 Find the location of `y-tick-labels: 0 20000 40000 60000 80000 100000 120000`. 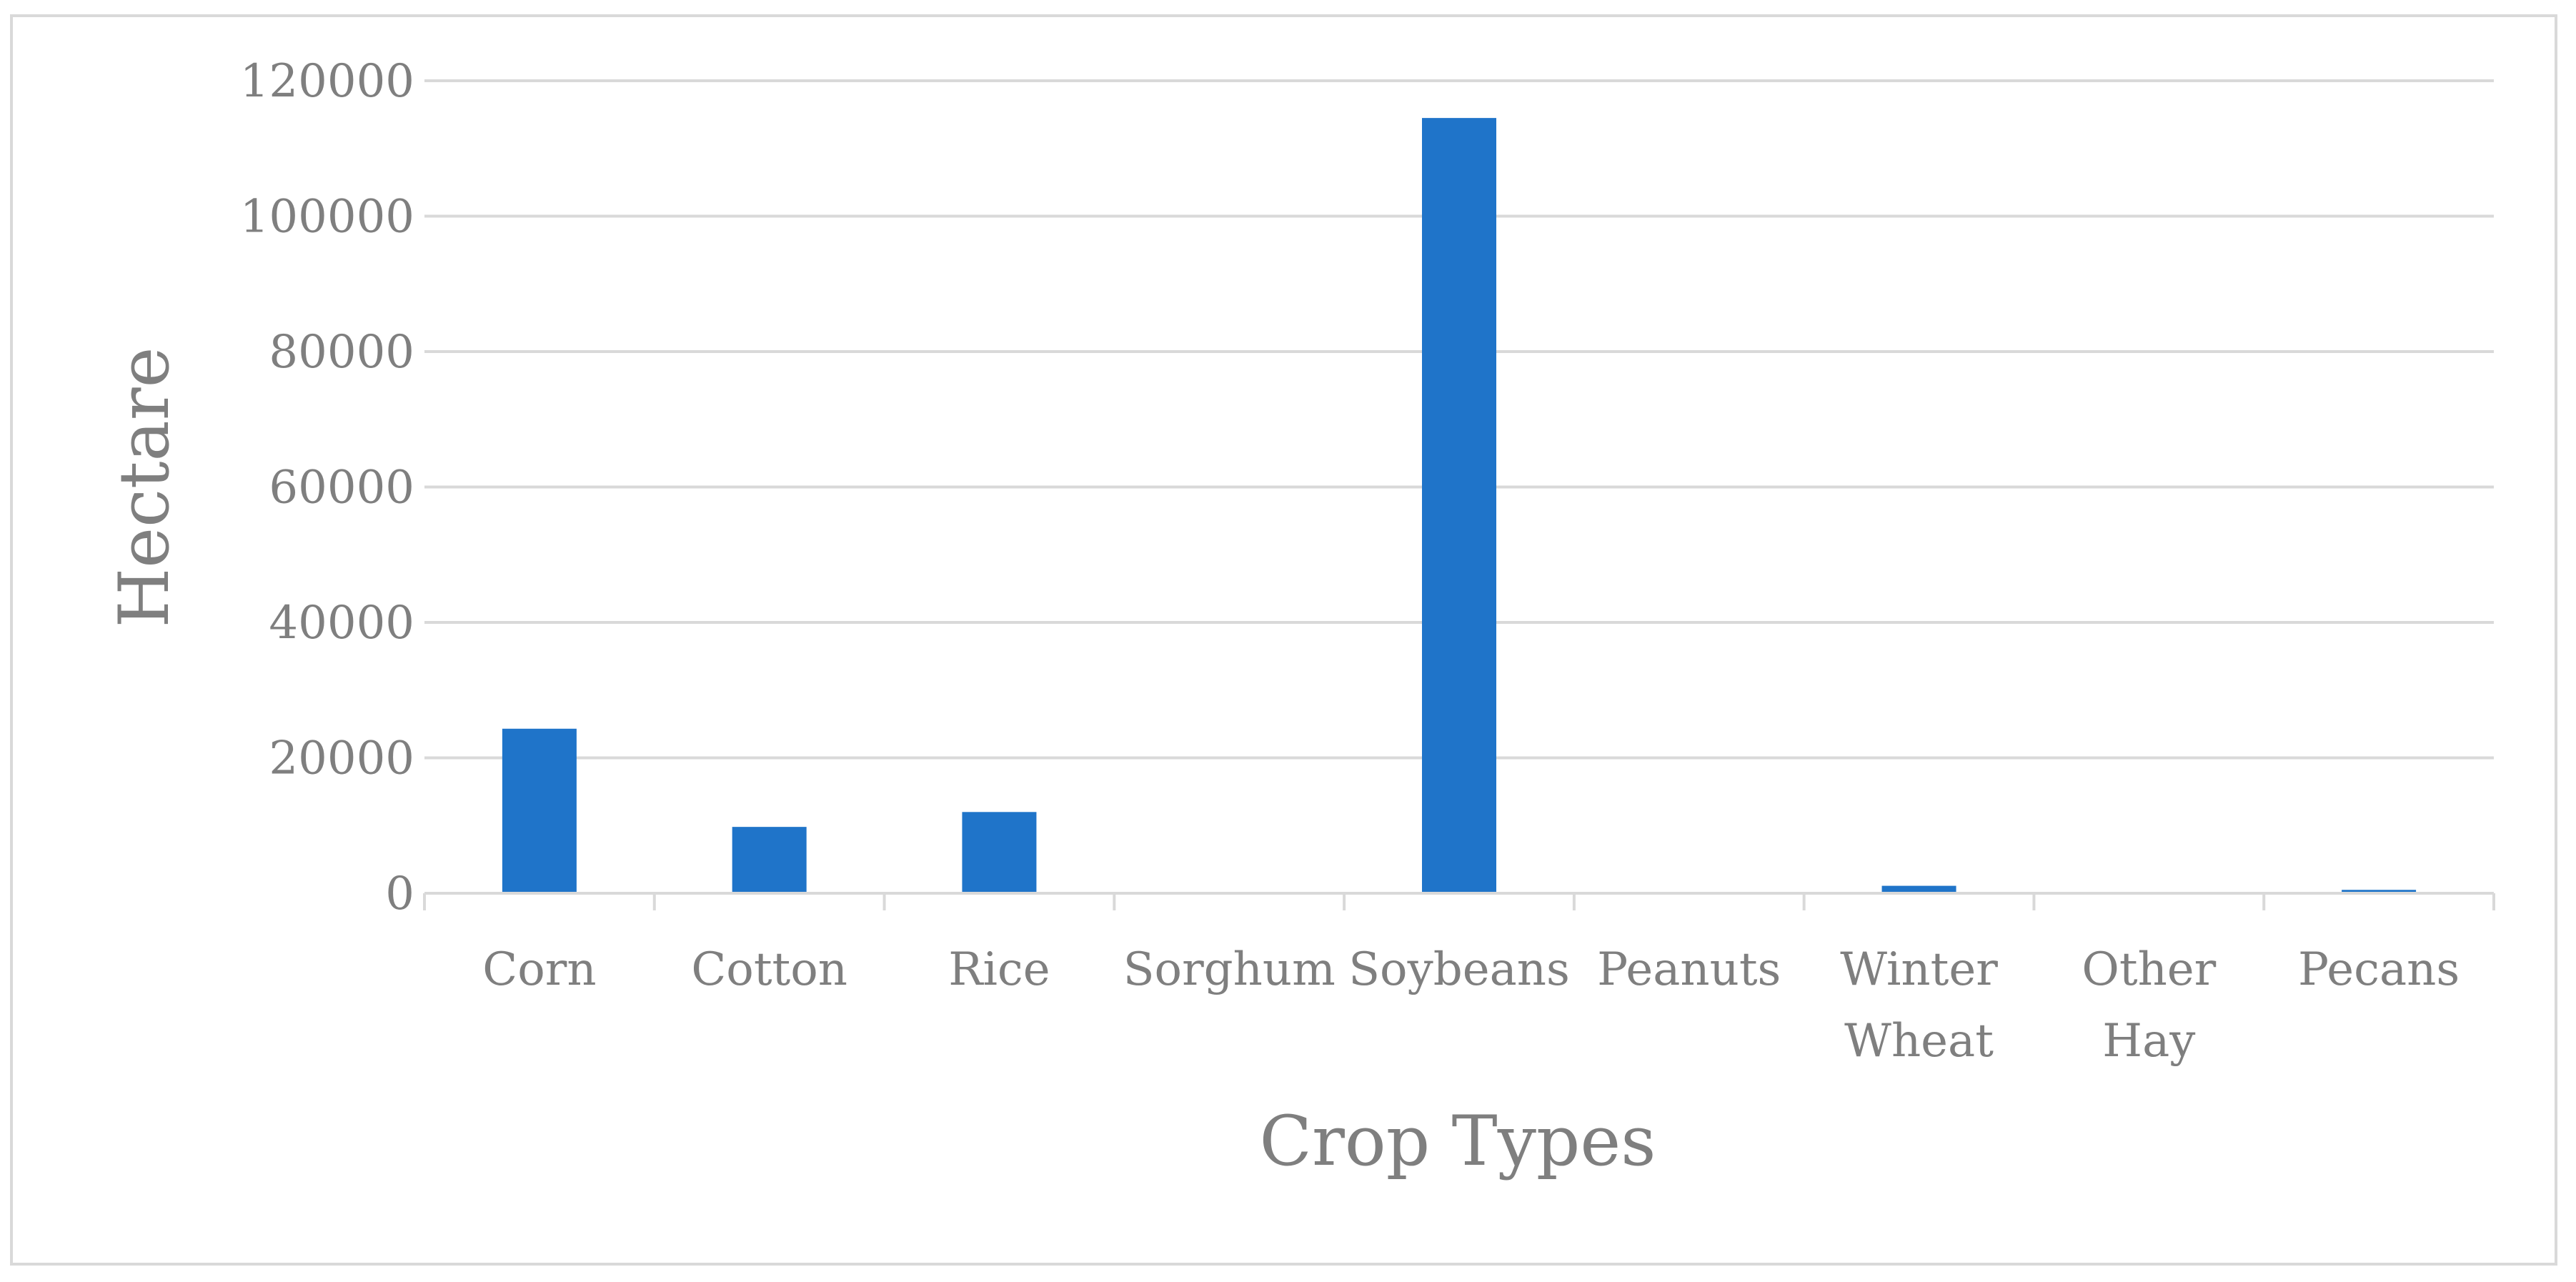

y-tick-labels: 0 20000 40000 60000 80000 100000 120000 is located at coordinates (327, 487).